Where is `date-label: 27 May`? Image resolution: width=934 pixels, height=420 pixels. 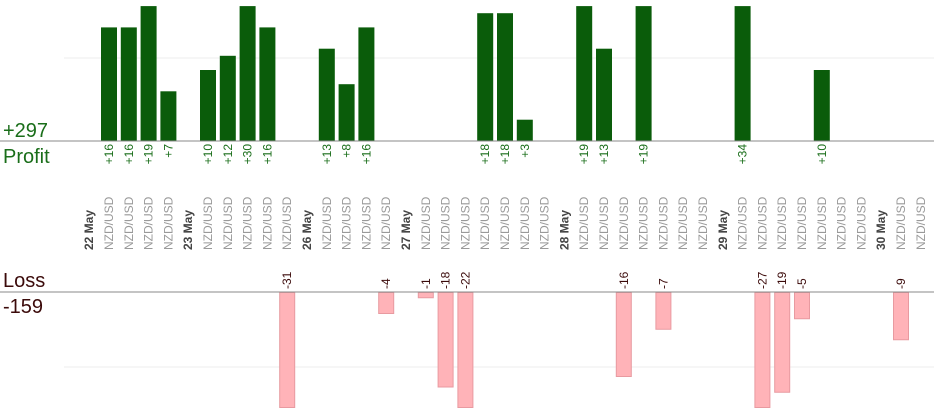 date-label: 27 May is located at coordinates (406, 230).